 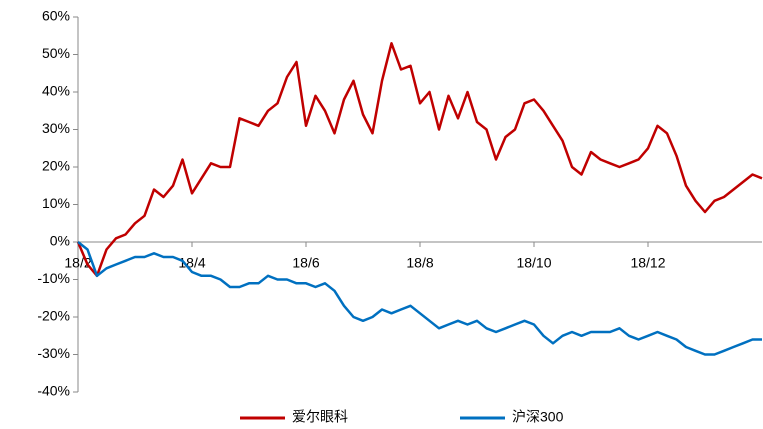 What do you see at coordinates (56, 128) in the screenshot?
I see `y-tick-label: 30%` at bounding box center [56, 128].